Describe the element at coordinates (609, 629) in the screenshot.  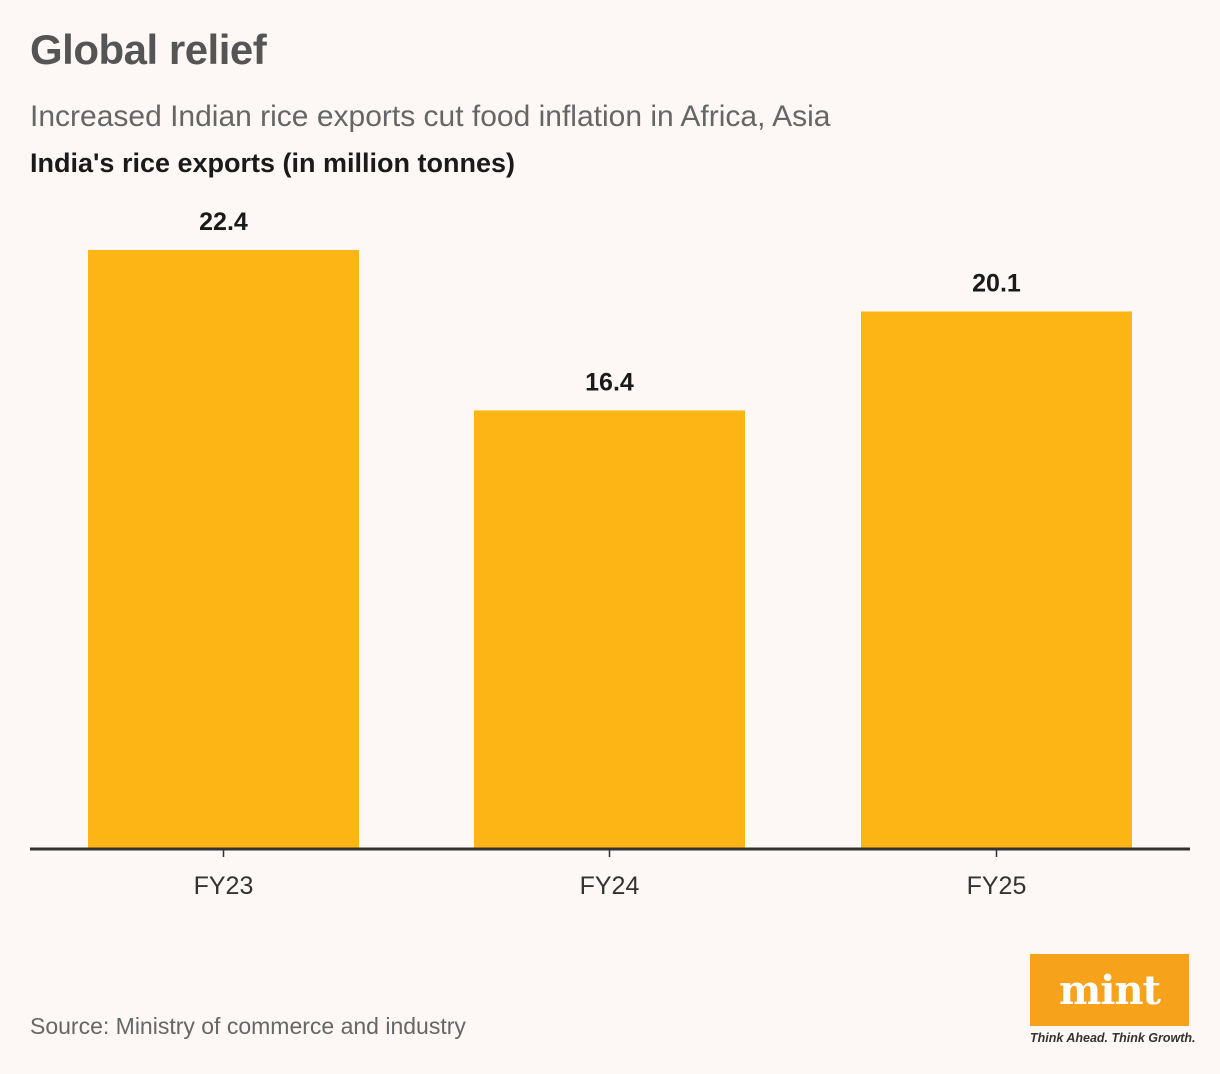
I see `bar-fy24` at that location.